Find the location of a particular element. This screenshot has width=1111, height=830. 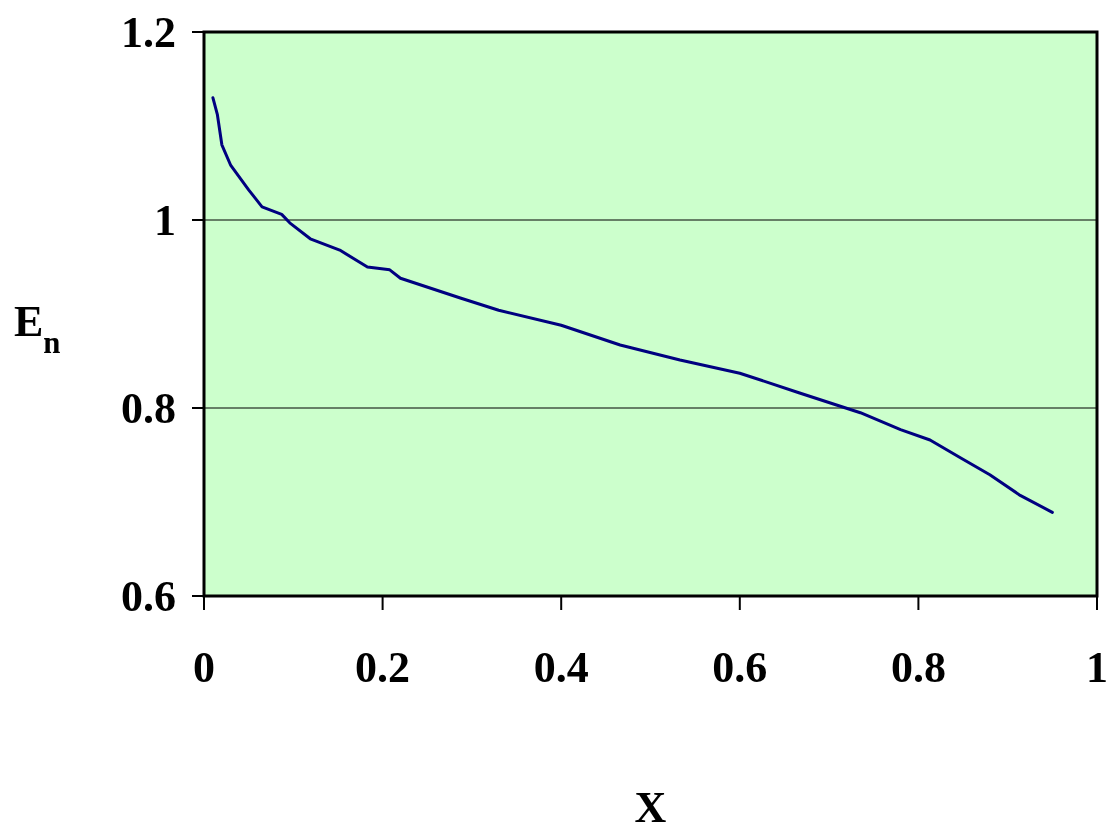

y-tick-label: 1.2 is located at coordinates (148, 33).